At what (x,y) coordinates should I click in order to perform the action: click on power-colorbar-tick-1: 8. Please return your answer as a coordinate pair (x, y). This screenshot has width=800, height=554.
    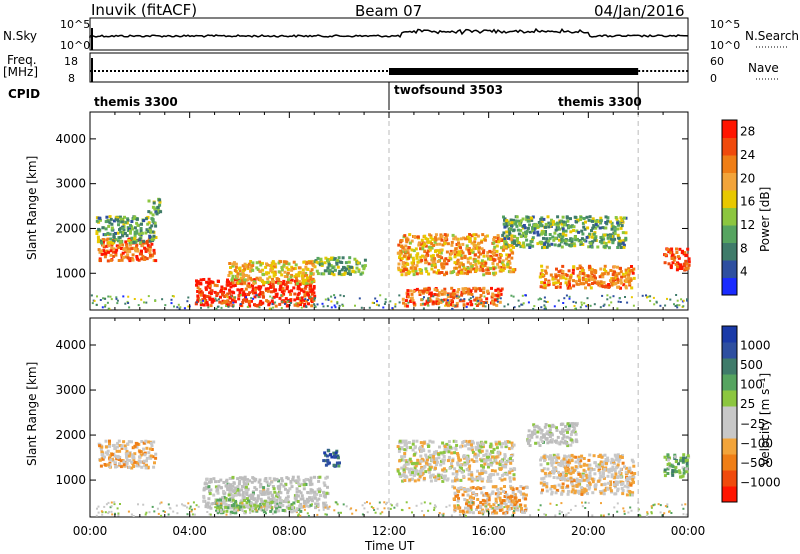
    Looking at the image, I should click on (744, 248).